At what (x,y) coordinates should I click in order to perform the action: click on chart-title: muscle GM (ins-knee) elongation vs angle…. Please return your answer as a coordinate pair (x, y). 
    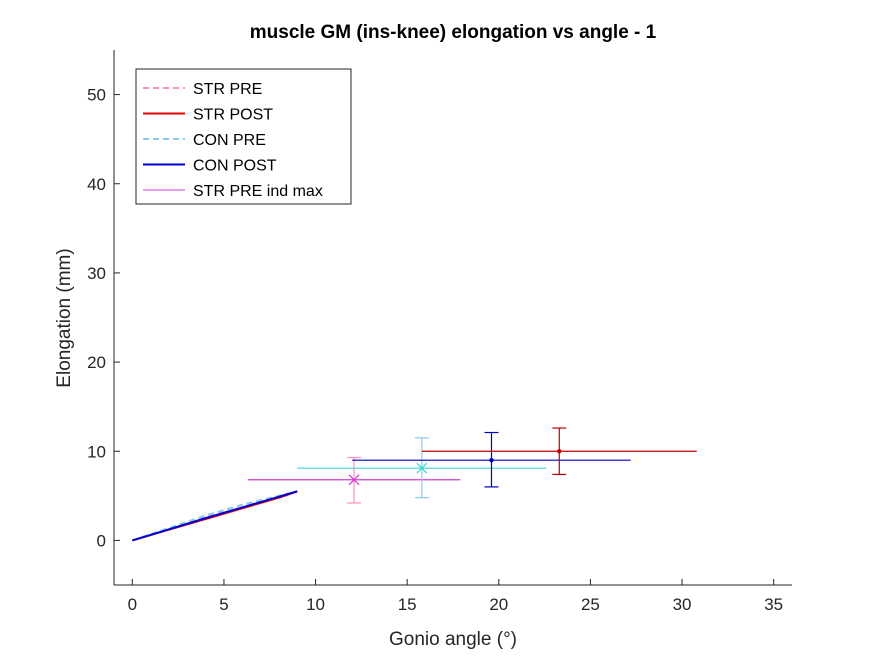
    Looking at the image, I should click on (453, 32).